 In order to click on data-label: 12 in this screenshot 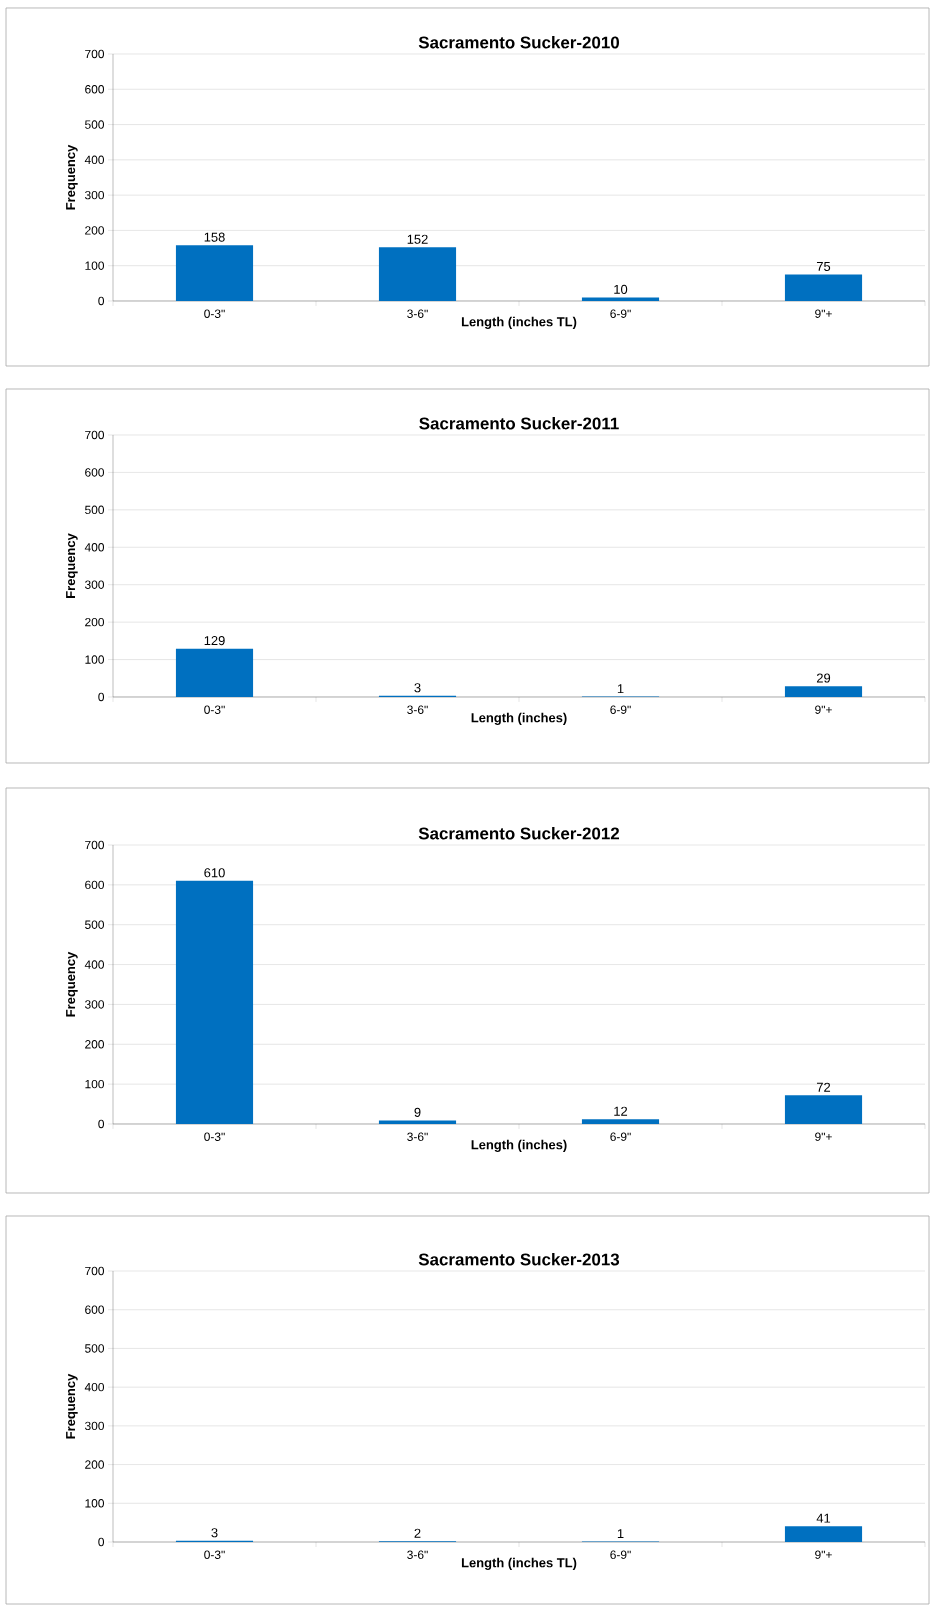, I will do `click(621, 1111)`.